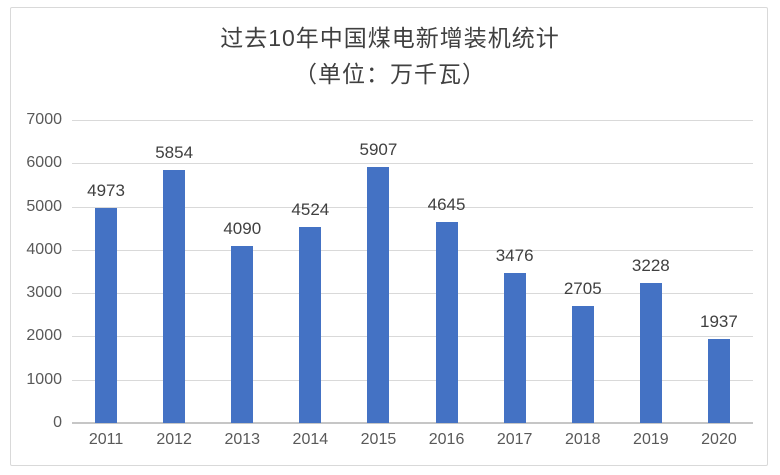 Image resolution: width=780 pixels, height=475 pixels. What do you see at coordinates (174, 296) in the screenshot?
I see `bar-2012` at bounding box center [174, 296].